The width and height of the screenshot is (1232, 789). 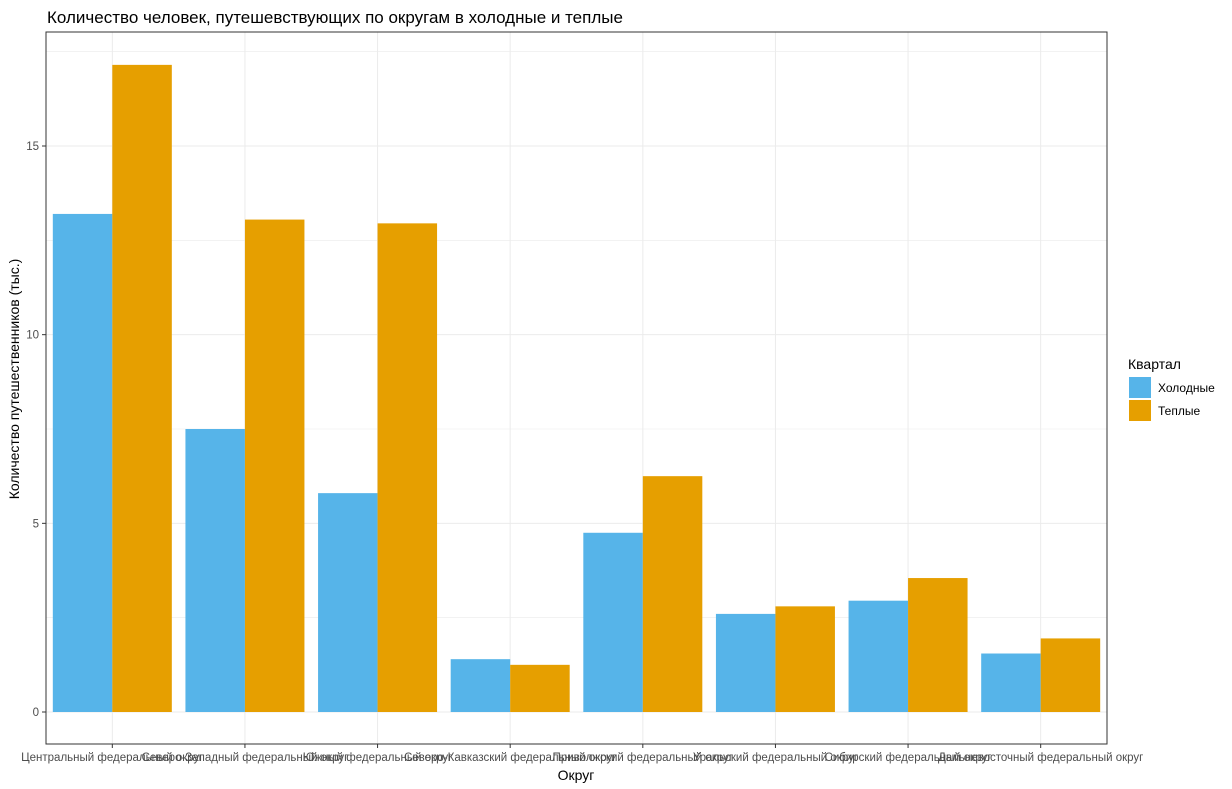 What do you see at coordinates (36, 430) in the screenshot?
I see `y-axis: 0 5 10 15` at bounding box center [36, 430].